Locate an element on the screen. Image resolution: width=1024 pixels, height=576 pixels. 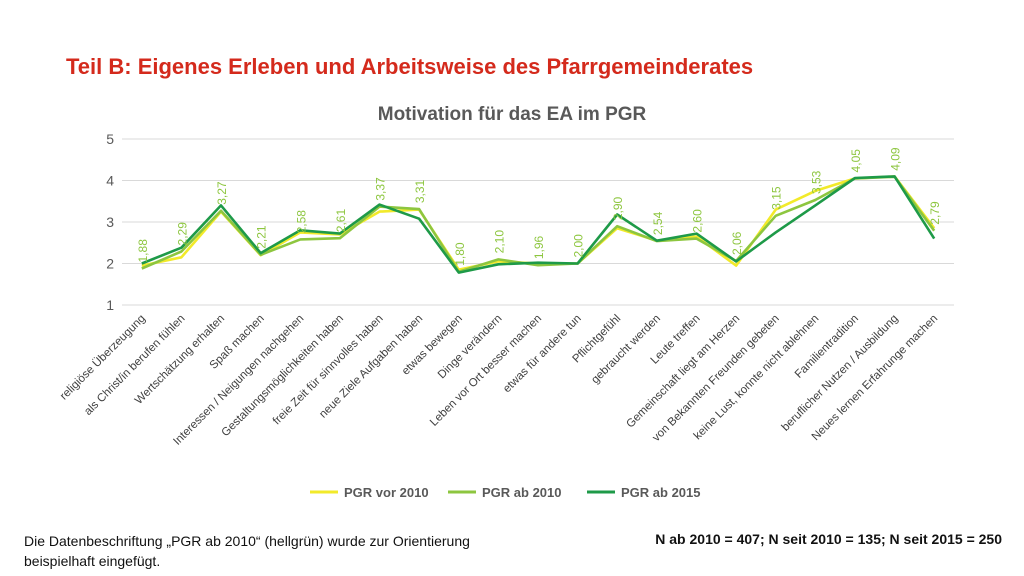
data-label: 2,60 is located at coordinates (697, 221).